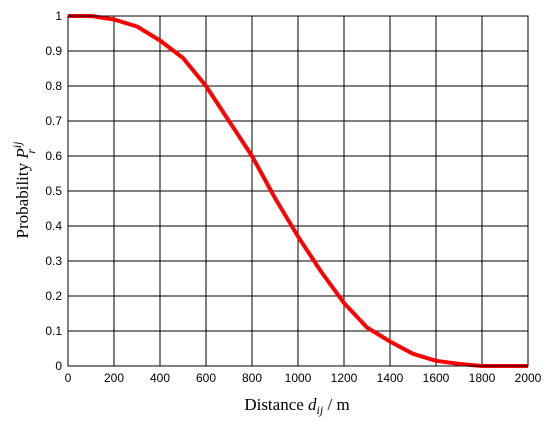  What do you see at coordinates (336, 404) in the screenshot?
I see `x-label-suffix: / m` at bounding box center [336, 404].